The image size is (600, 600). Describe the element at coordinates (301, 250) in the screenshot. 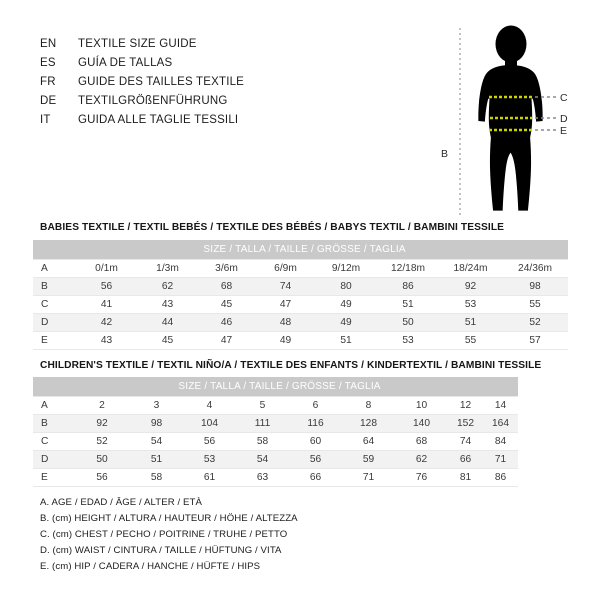

I see `babies-band-label: SIZE / TALLA / TAILLE / GRÖSSE / TAGLIA` at that location.